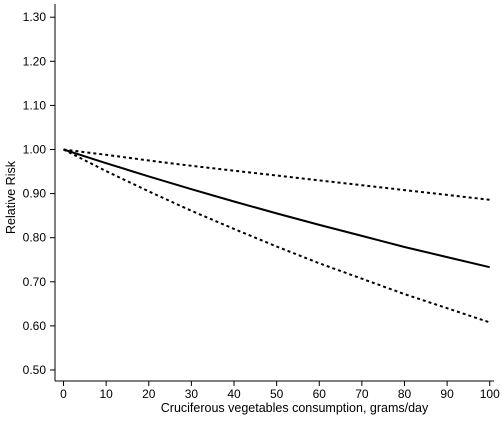  I want to click on x-tick-label: 60, so click(320, 394).